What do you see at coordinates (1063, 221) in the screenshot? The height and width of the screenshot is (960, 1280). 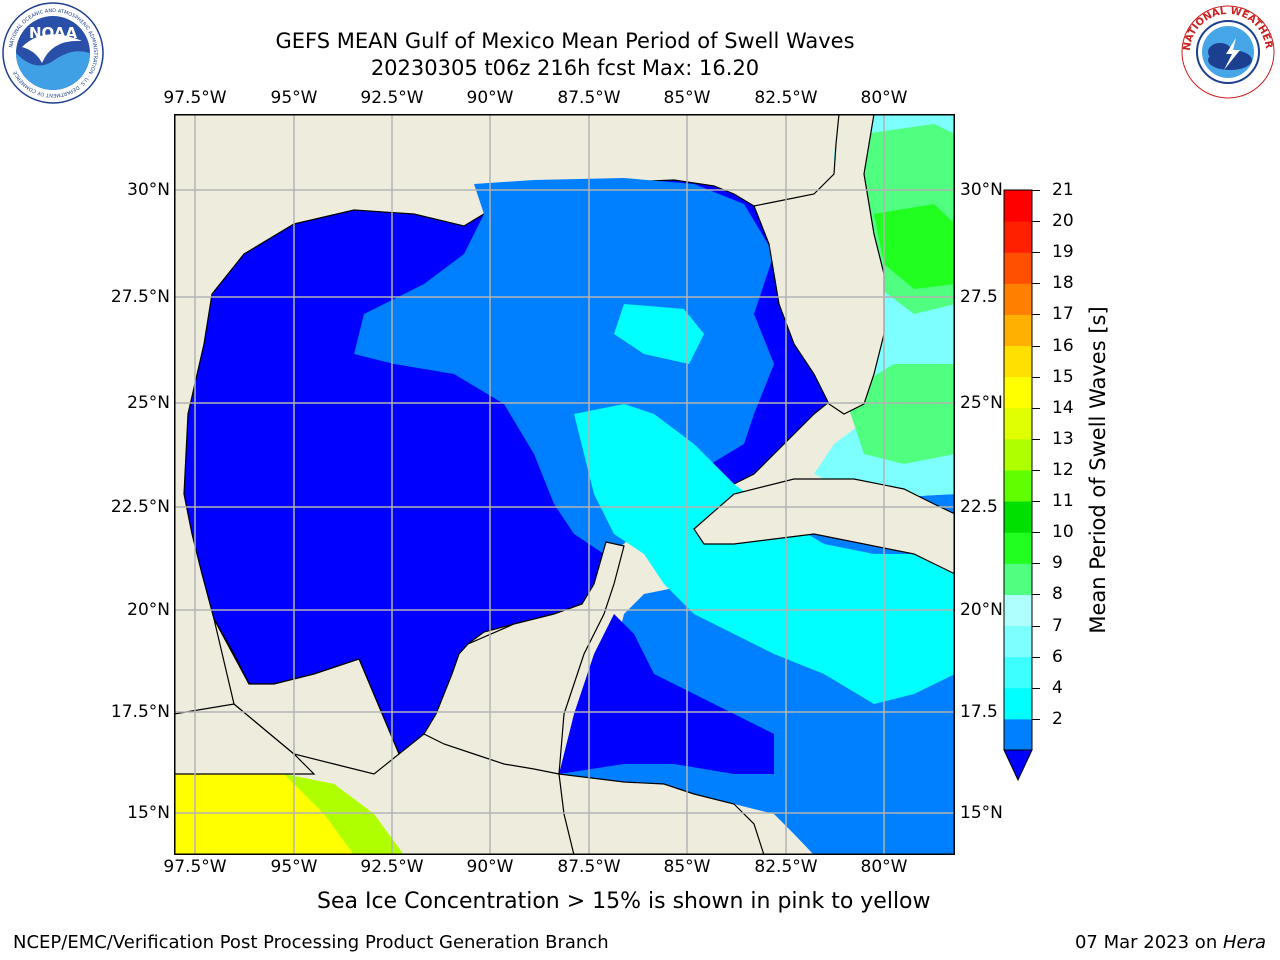 I see `colorbar-tick-label: 20` at bounding box center [1063, 221].